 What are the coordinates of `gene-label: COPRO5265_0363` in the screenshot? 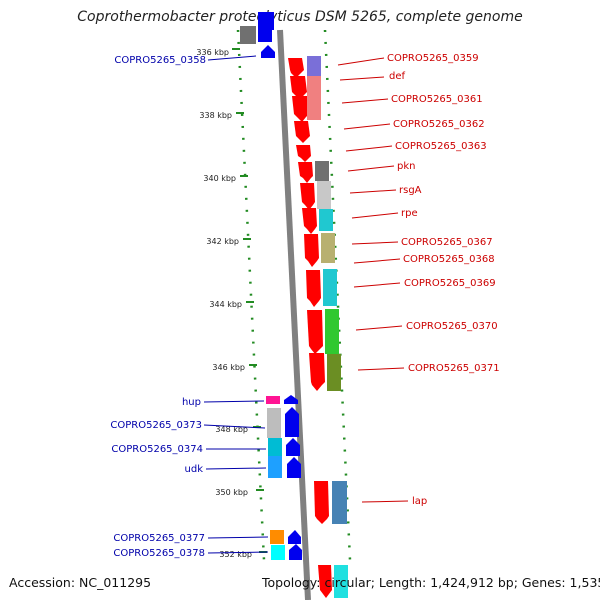 It's located at (441, 146).